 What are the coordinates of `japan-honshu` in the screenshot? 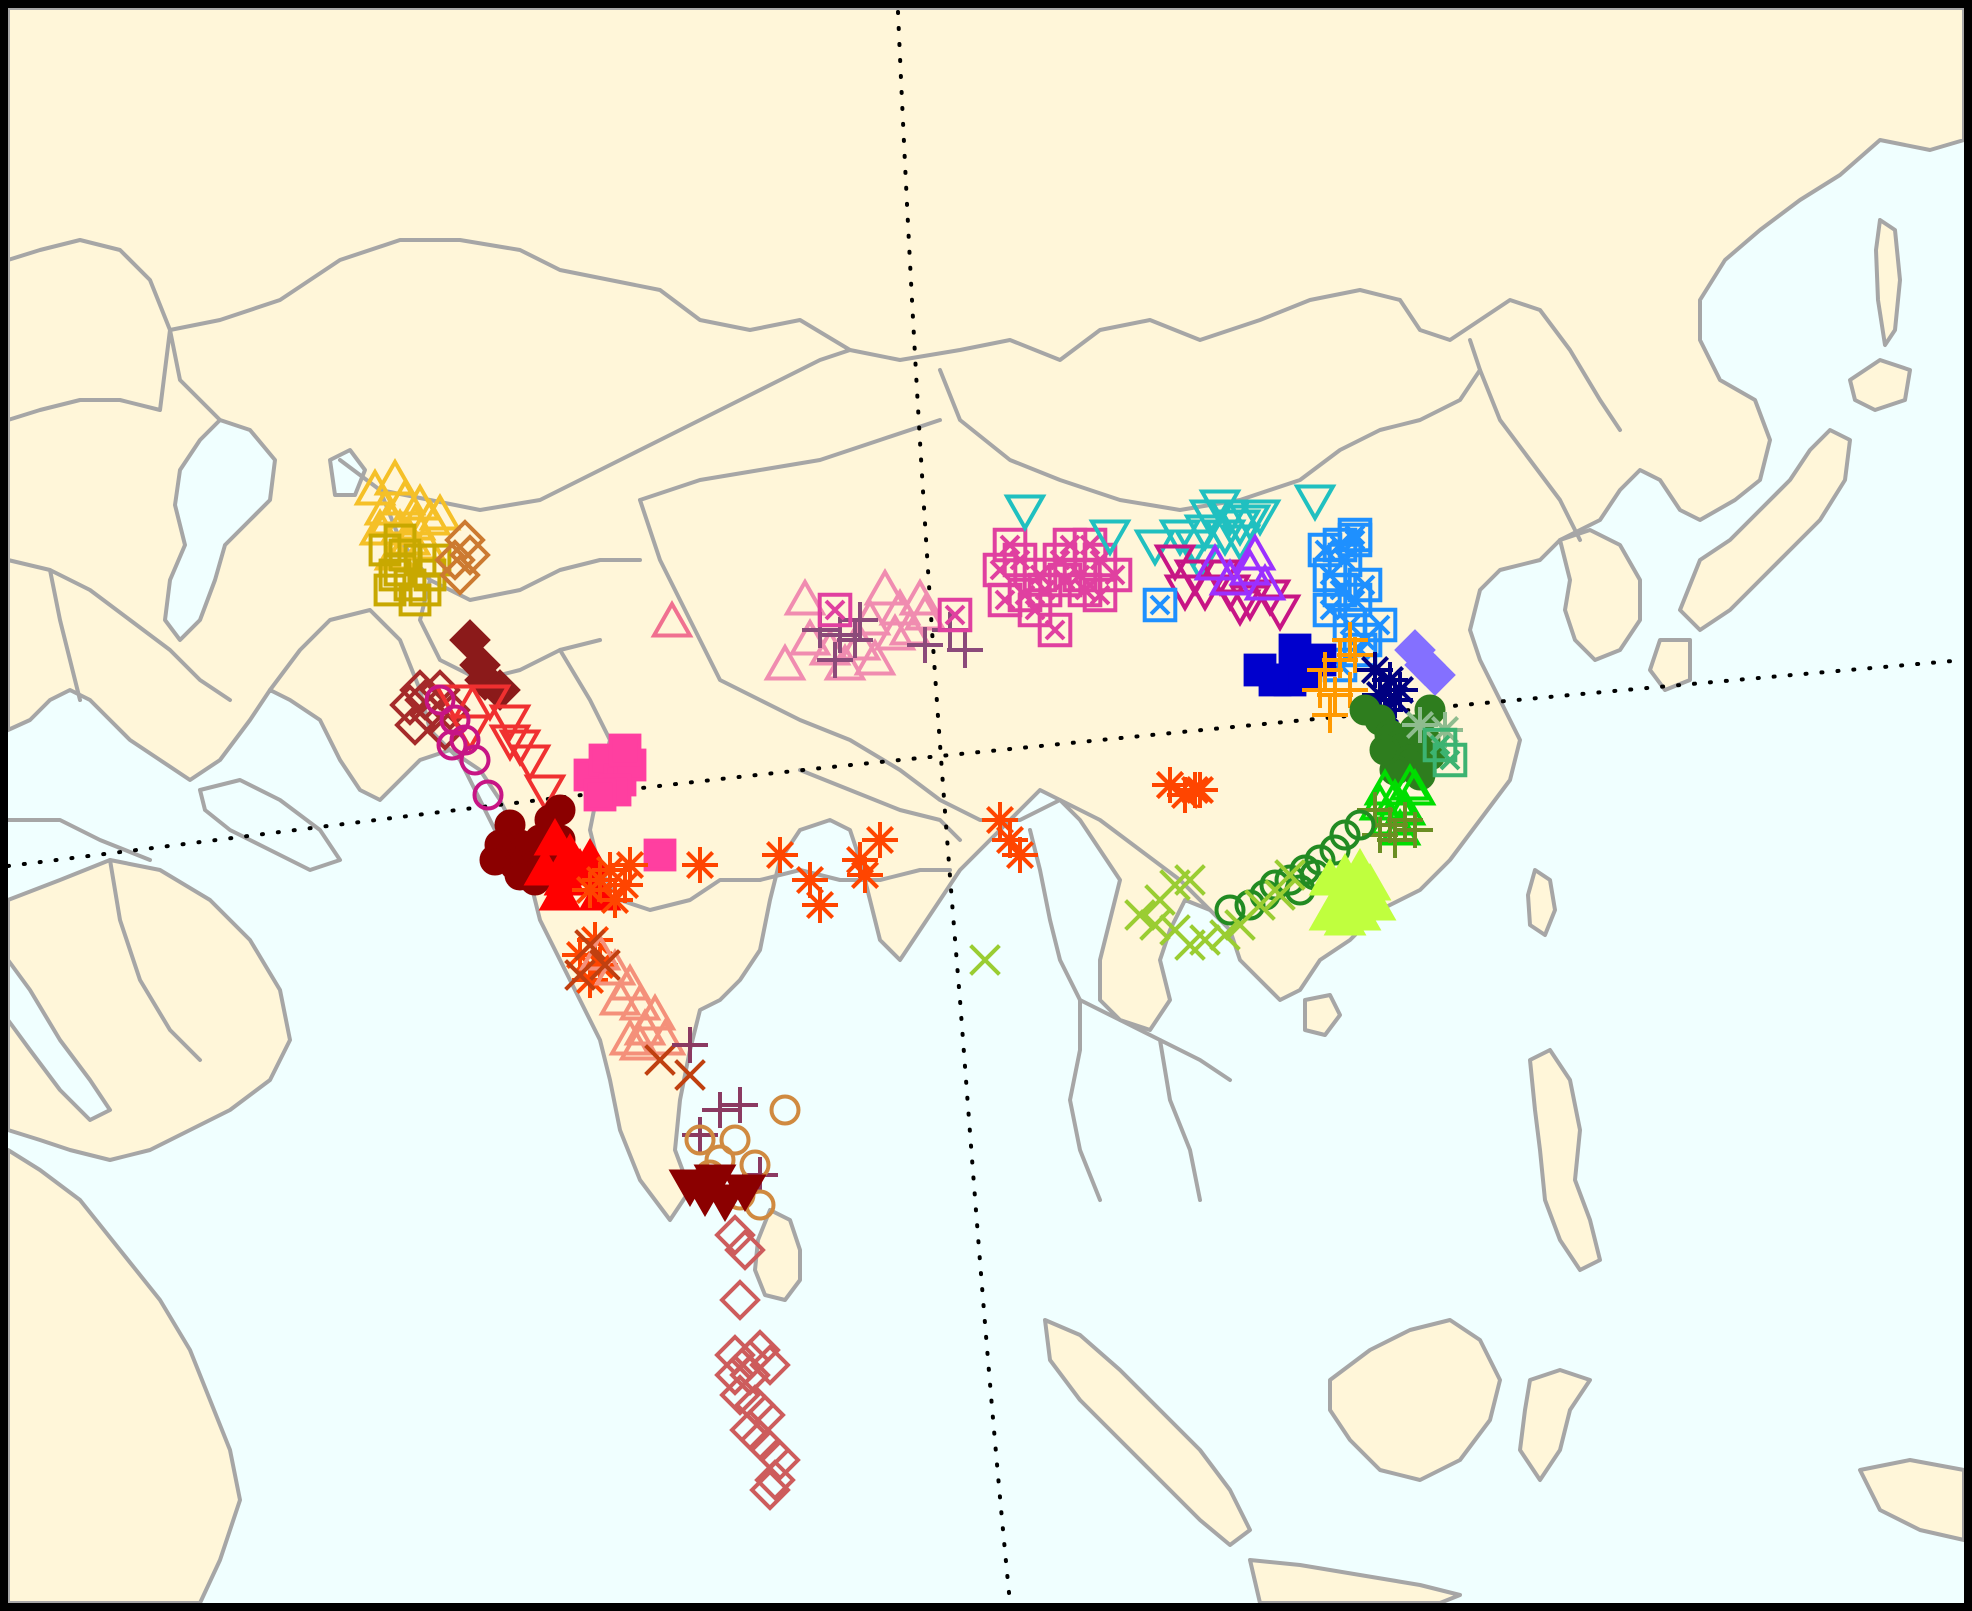 It's located at (1765, 530).